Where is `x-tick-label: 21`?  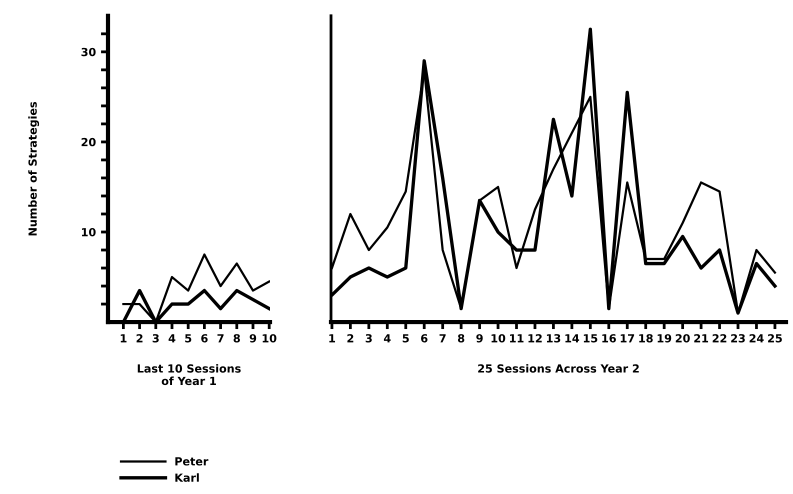 x-tick-label: 21 is located at coordinates (701, 338).